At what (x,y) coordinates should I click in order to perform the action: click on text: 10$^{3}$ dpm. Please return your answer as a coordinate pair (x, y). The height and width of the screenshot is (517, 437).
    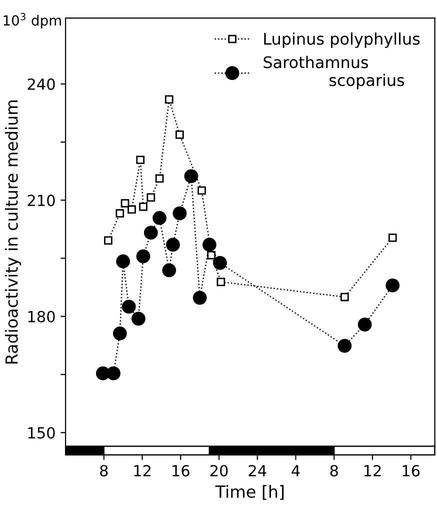
    Looking at the image, I should click on (32, 20).